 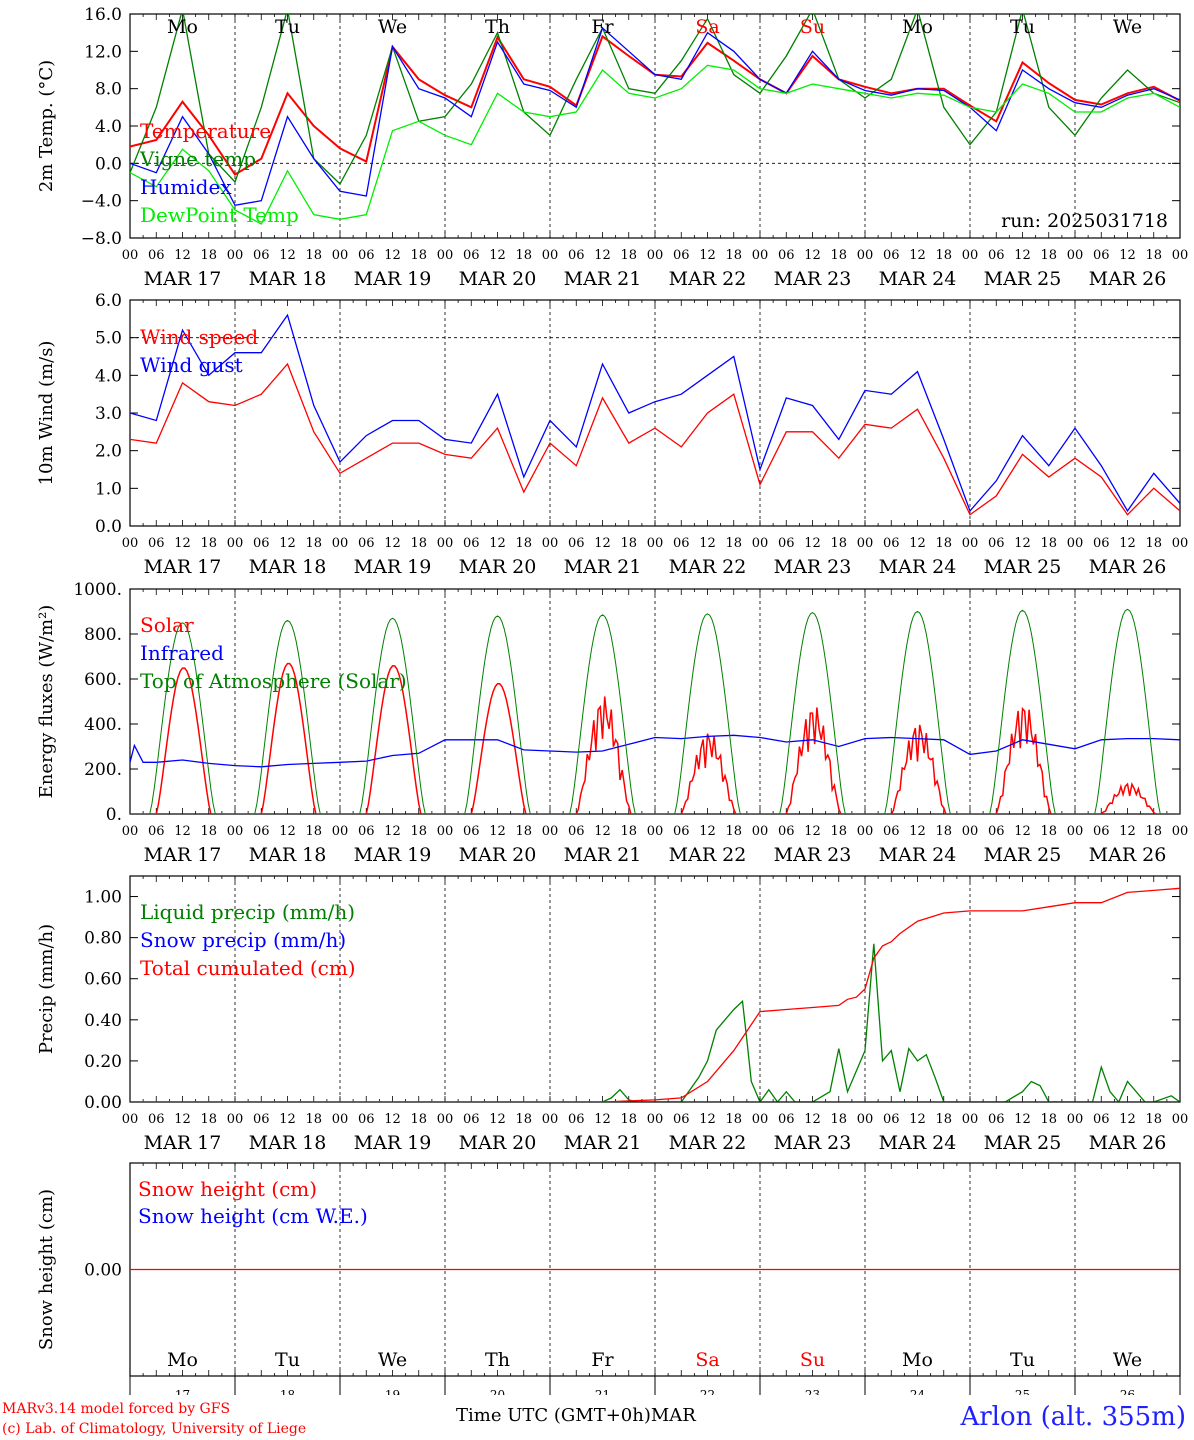 What do you see at coordinates (46, 702) in the screenshot?
I see `y-axis-label: Energy fluxes (W/m²)` at bounding box center [46, 702].